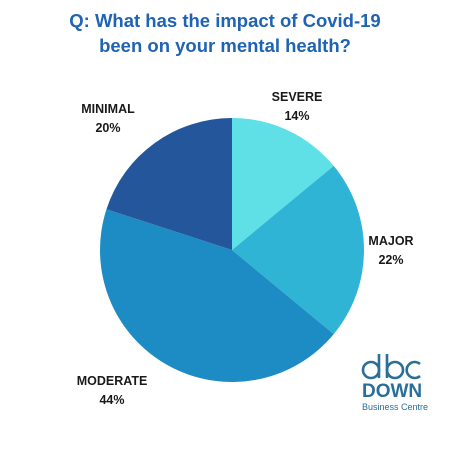 The width and height of the screenshot is (450, 450). What do you see at coordinates (225, 45) in the screenshot?
I see `chart-title-line-2: been on your mental health?` at bounding box center [225, 45].